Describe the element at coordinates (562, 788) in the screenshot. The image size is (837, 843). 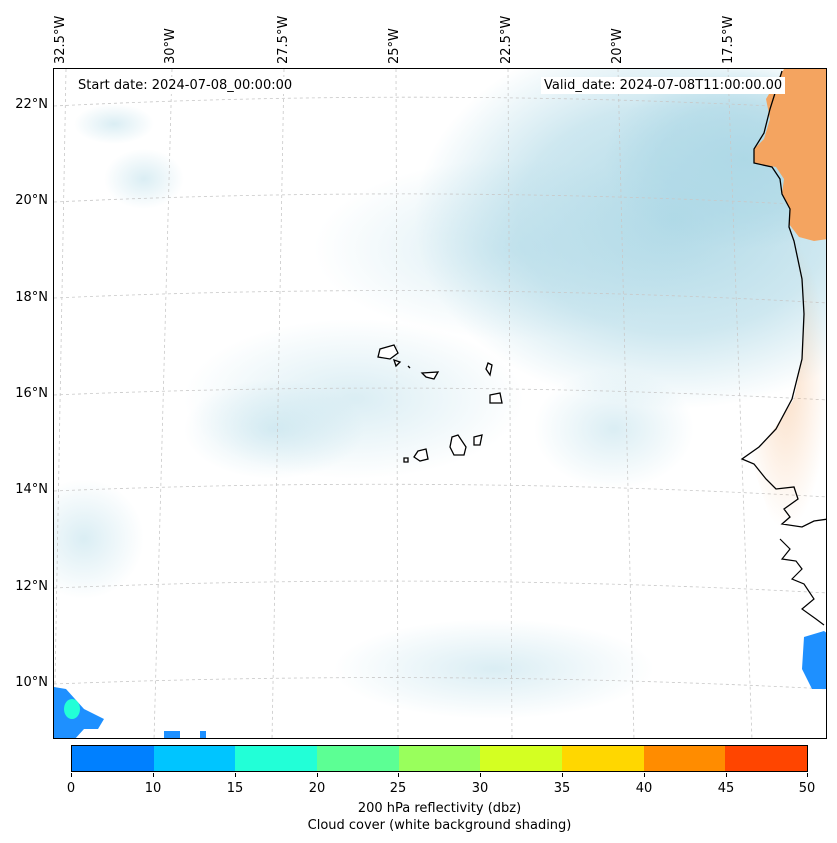
I see `colorbar-tick-label: 35` at that location.